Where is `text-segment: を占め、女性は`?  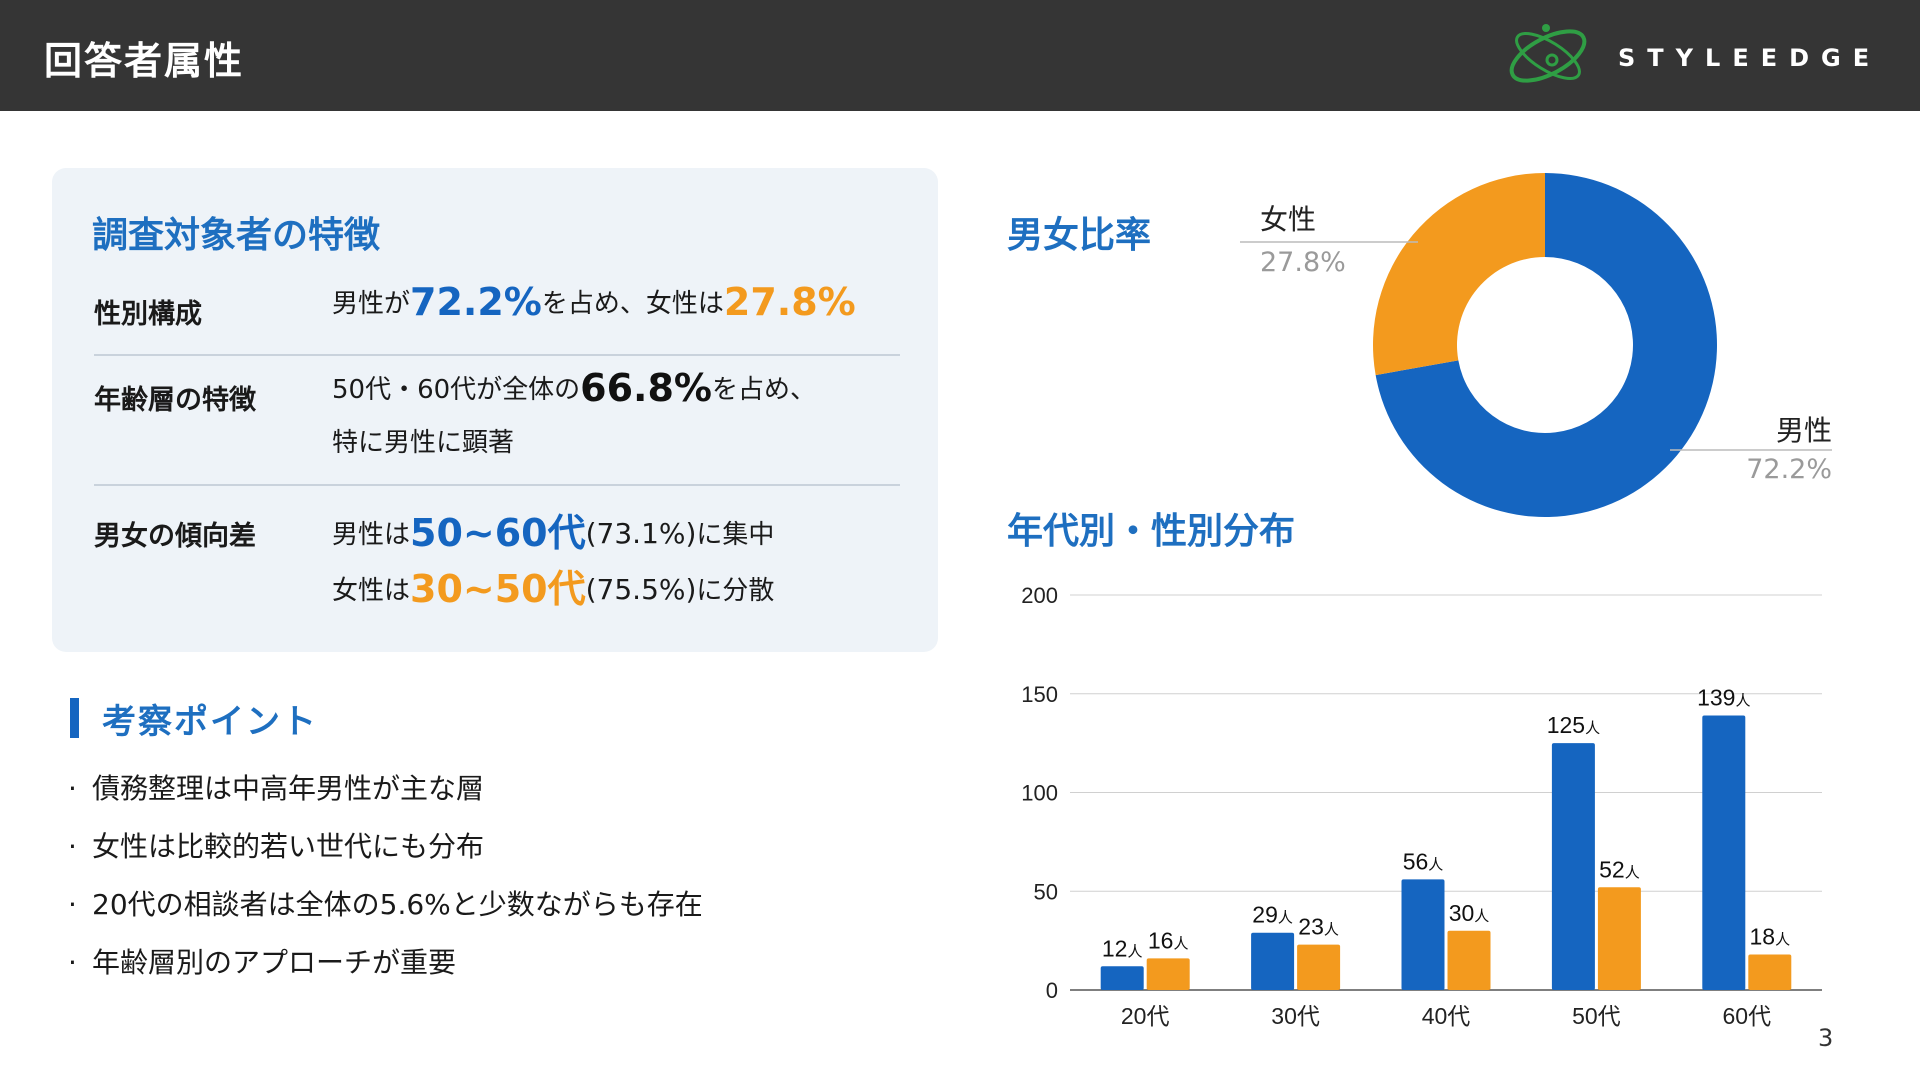
text-segment: を占め、女性は is located at coordinates (632, 304).